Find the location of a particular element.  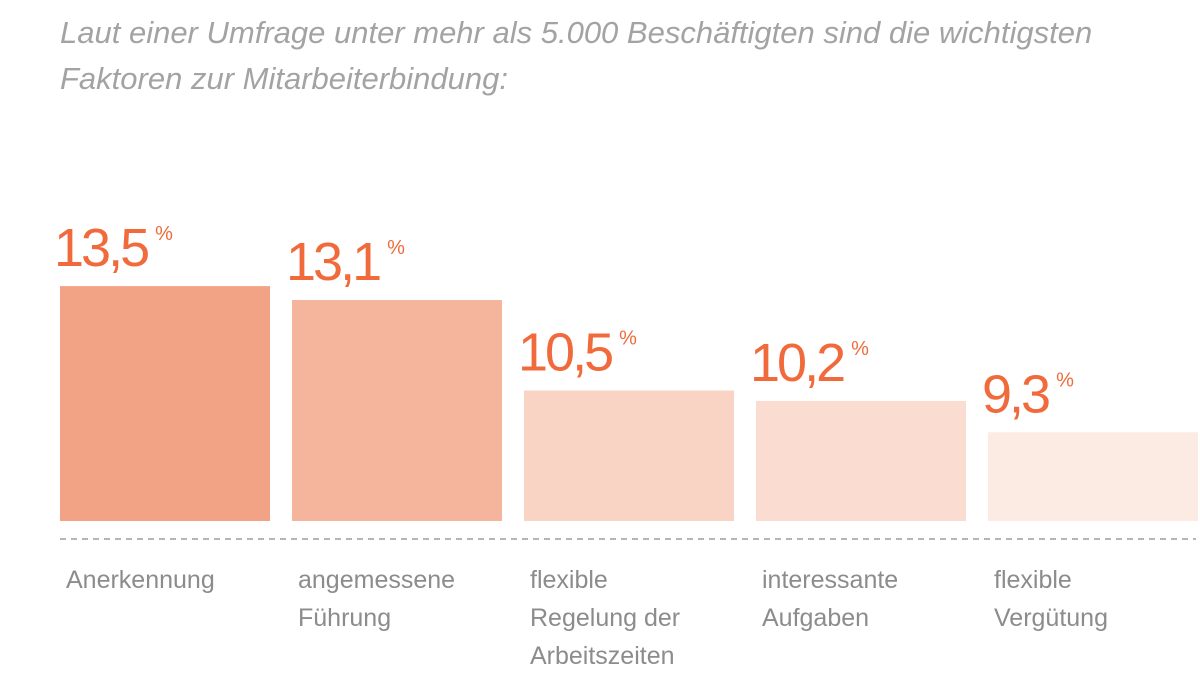

data-label-value: 13,5 is located at coordinates (101, 248).